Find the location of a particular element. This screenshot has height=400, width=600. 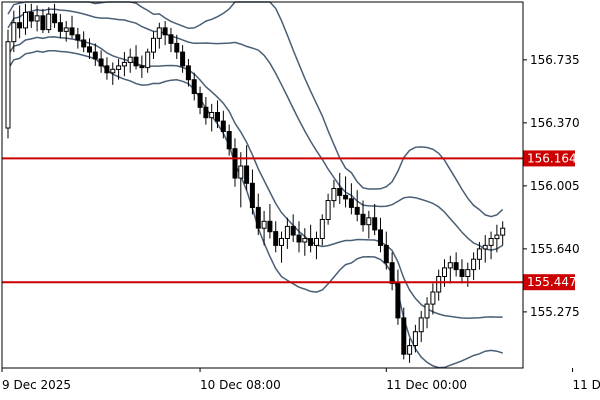

x-tick-label: 10 Dec 08:00 is located at coordinates (240, 385).